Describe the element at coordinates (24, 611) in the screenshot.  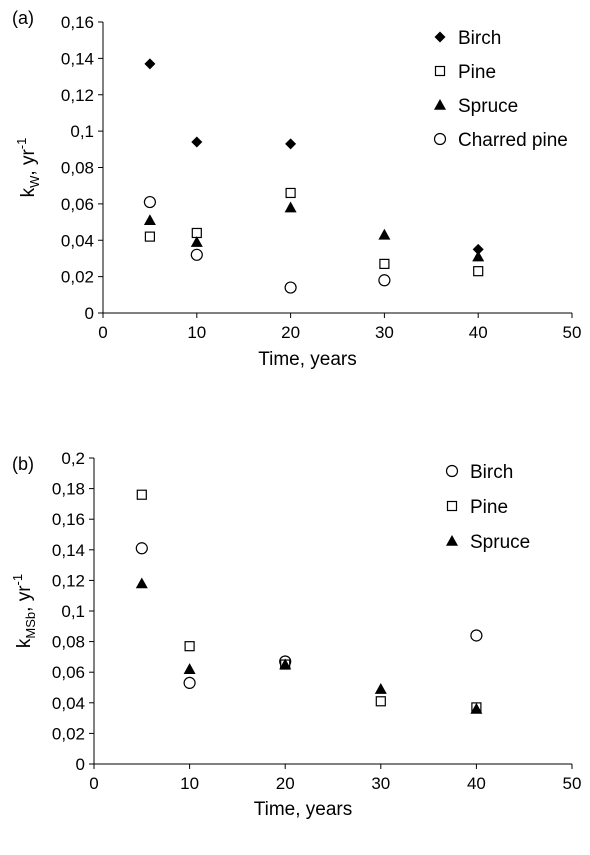
I see `y-axis-title: kMSb, yr-1` at that location.